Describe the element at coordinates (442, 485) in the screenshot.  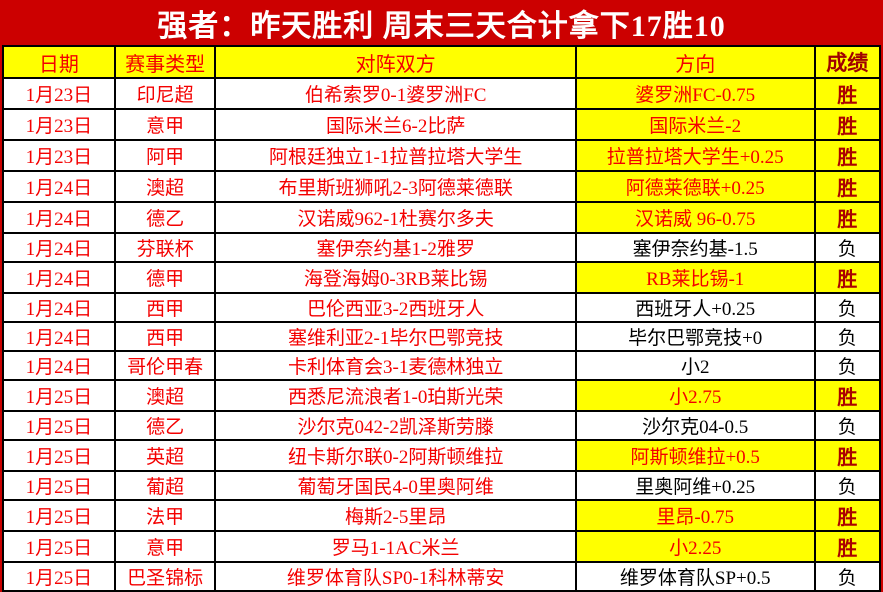
I see `table-row: 1月25日 葡超 葡萄牙国民4-0里奥阿维 里奥阿维+0.25 负` at that location.